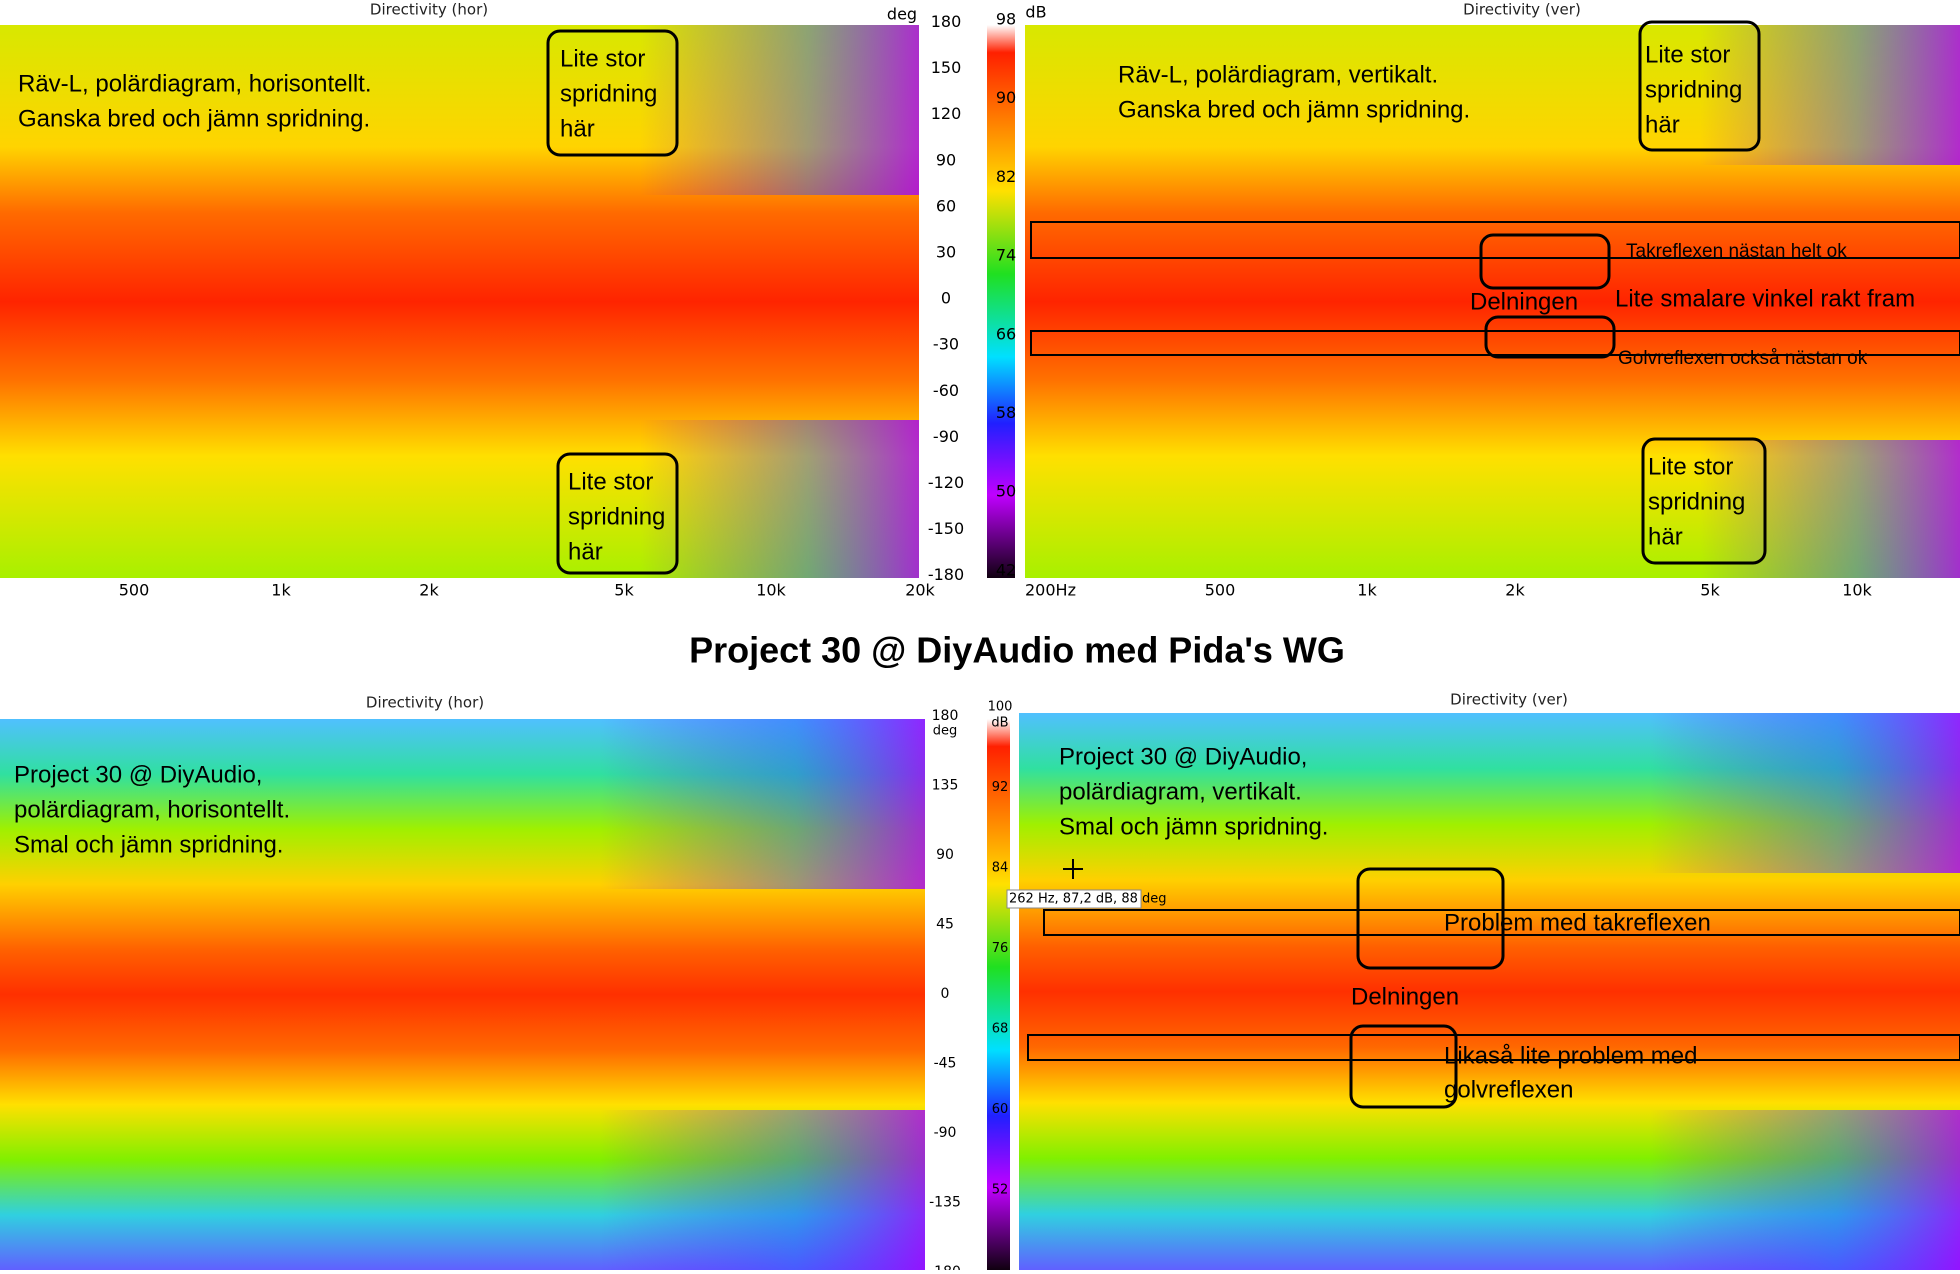 The width and height of the screenshot is (1960, 1274). I want to click on colorbar-tick-label: 82, so click(1006, 176).